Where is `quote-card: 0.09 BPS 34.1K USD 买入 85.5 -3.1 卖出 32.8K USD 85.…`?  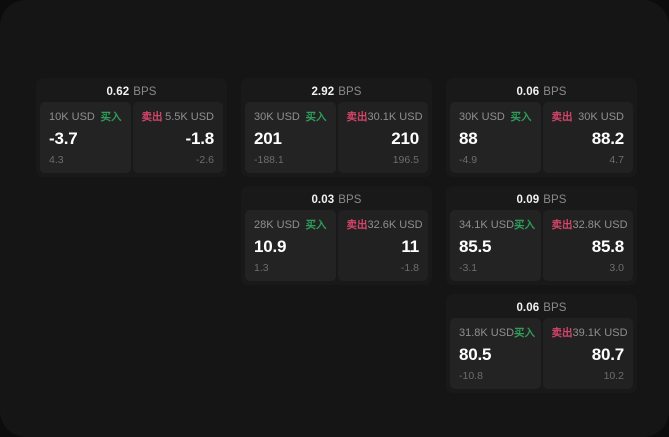 quote-card: 0.09 BPS 34.1K USD 买入 85.5 -3.1 卖出 32.8K USD 85.… is located at coordinates (541, 235).